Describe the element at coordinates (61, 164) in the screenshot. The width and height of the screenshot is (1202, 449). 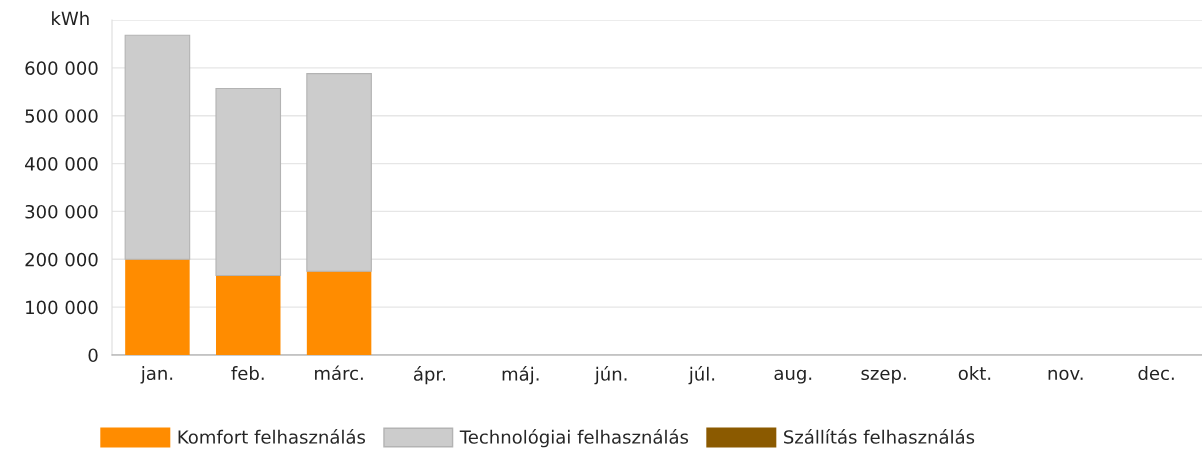
I see `y-tick-label: 400 000` at that location.